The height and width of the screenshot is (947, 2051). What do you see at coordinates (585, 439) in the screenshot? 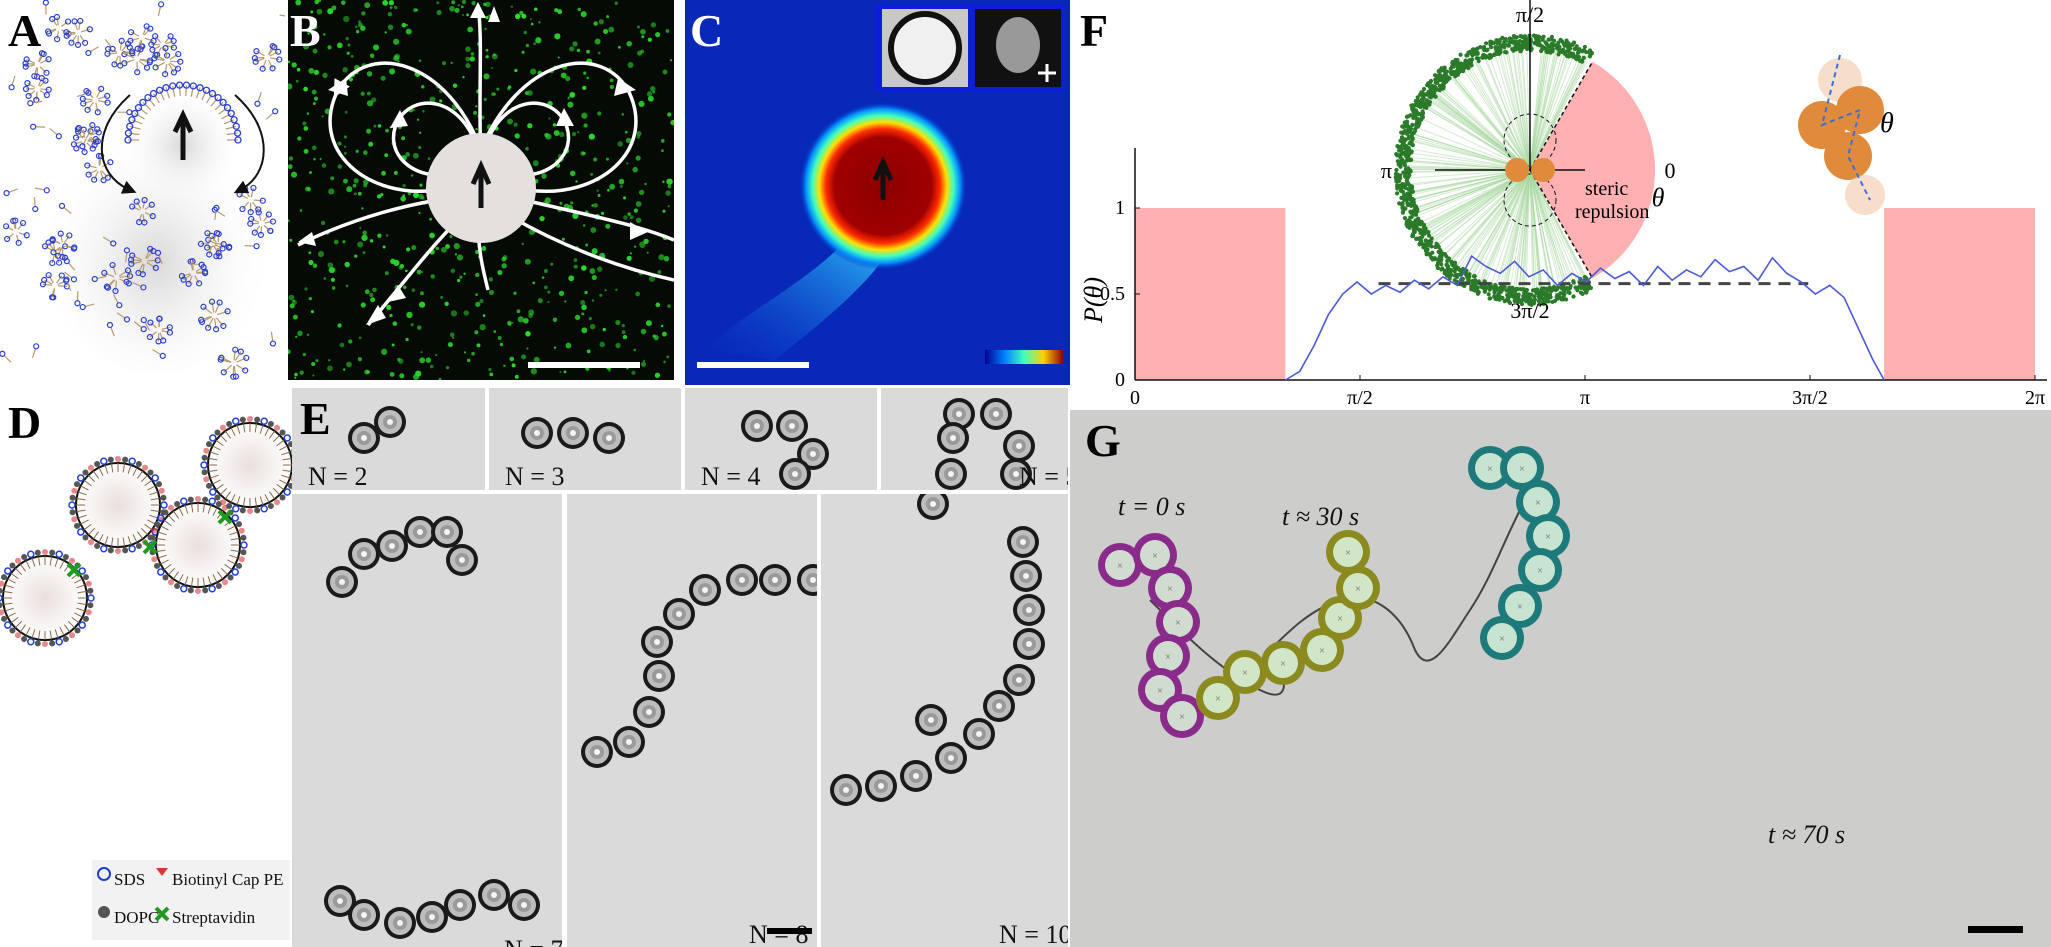
I see `chain-frame: N = 3` at bounding box center [585, 439].